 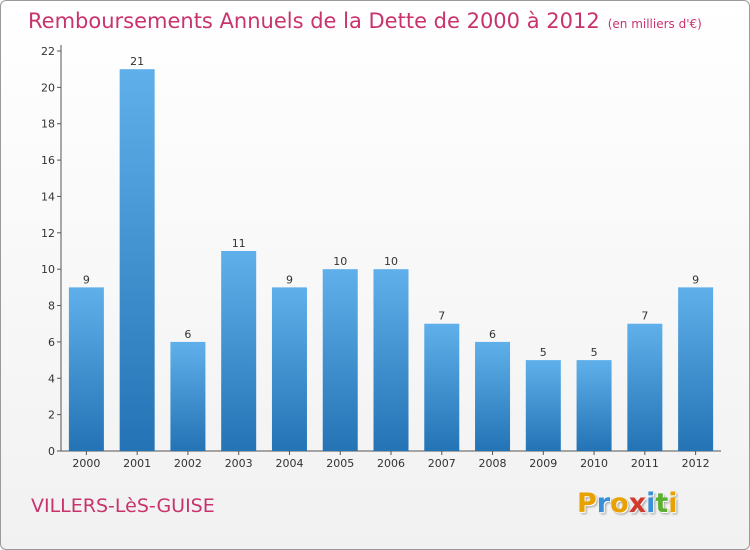 What do you see at coordinates (51, 378) in the screenshot?
I see `y-tick-label: 4` at bounding box center [51, 378].